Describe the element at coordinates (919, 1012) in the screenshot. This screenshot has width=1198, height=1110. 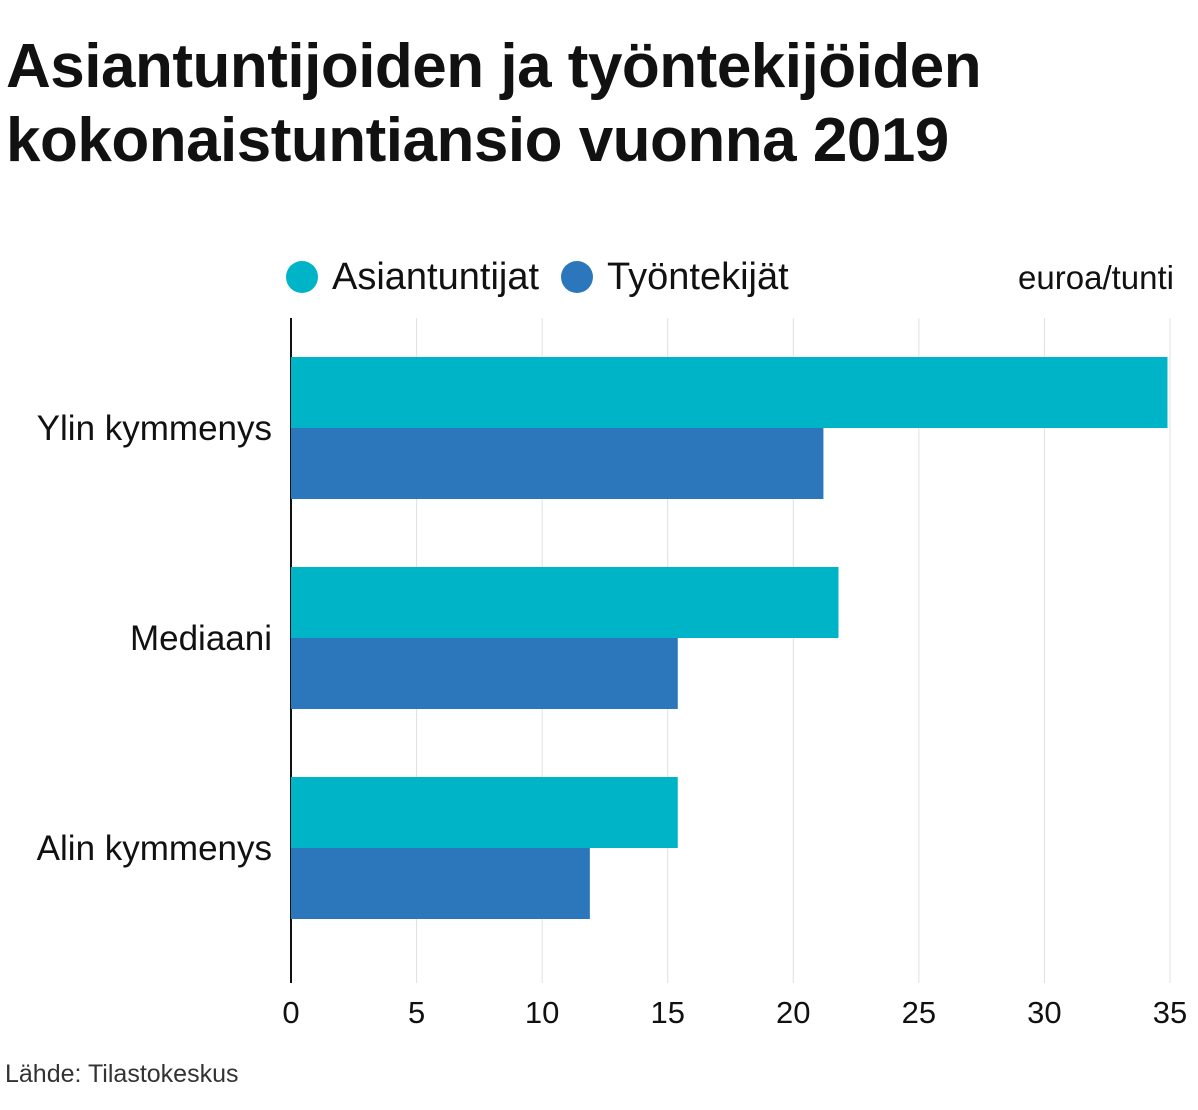
I see `x-tick-label: 25` at that location.